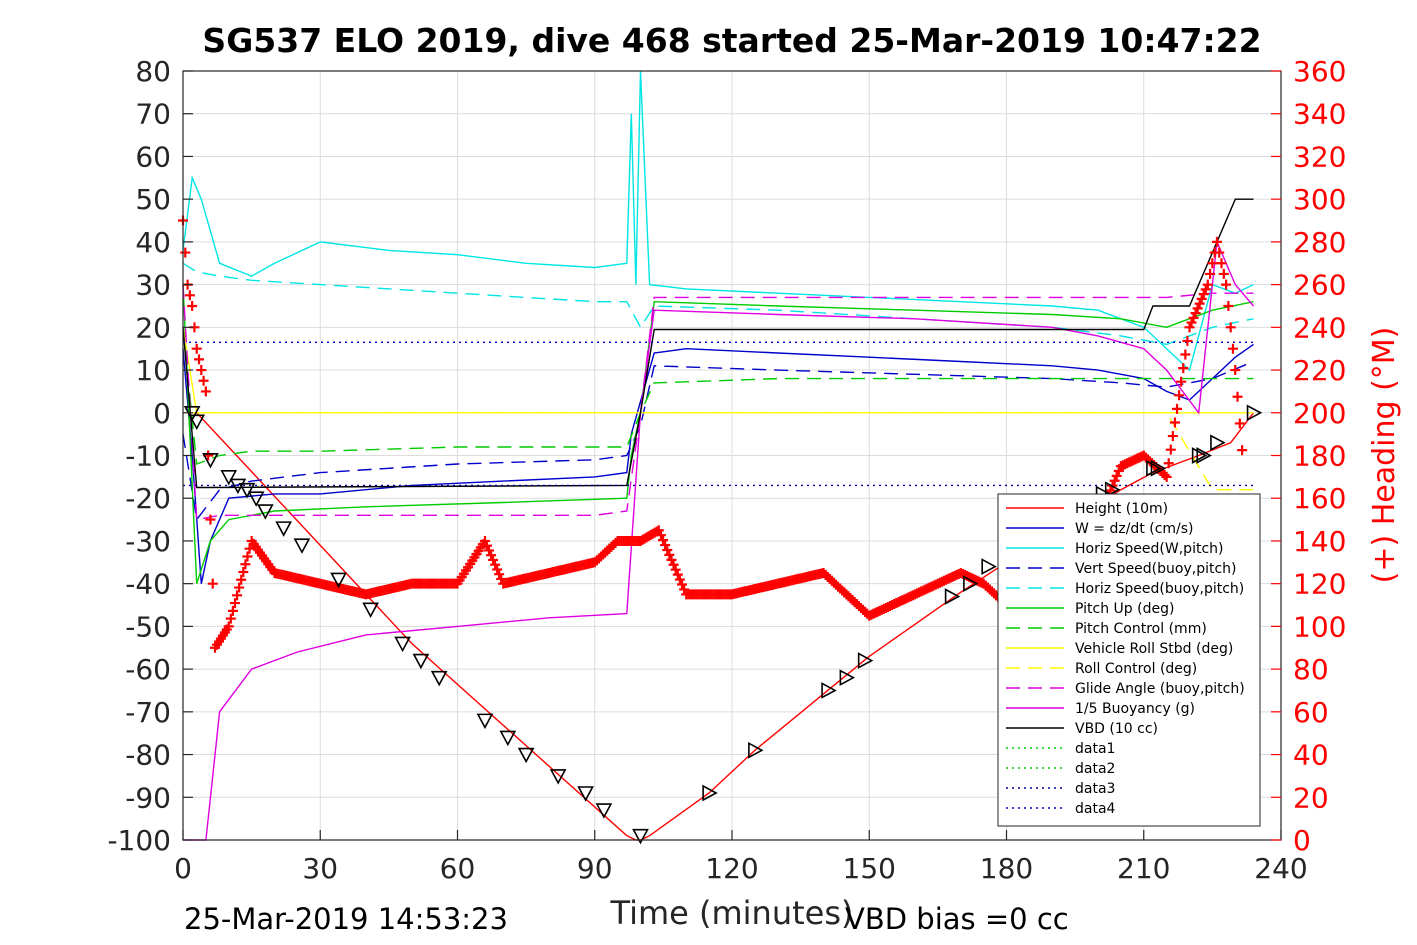  Describe the element at coordinates (346, 919) in the screenshot. I see `footer-timestamp: 25-Mar-2019 14:53:23` at that location.